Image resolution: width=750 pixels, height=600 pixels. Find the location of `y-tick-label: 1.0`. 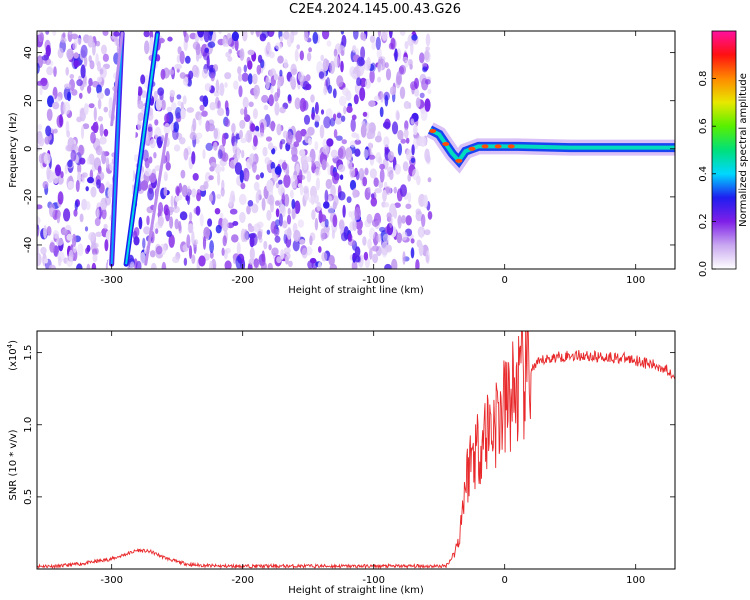

y-tick-label: 1.0 is located at coordinates (28, 425).